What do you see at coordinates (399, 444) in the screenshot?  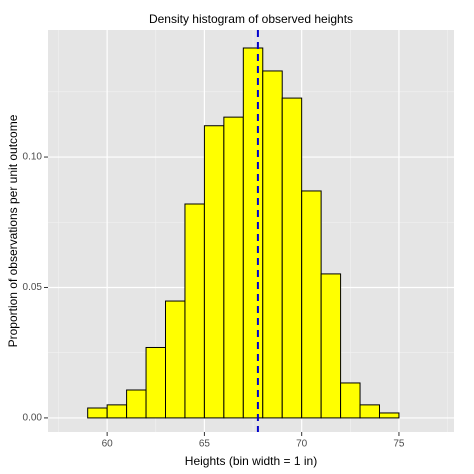 I see `x-tick-label: 75` at bounding box center [399, 444].